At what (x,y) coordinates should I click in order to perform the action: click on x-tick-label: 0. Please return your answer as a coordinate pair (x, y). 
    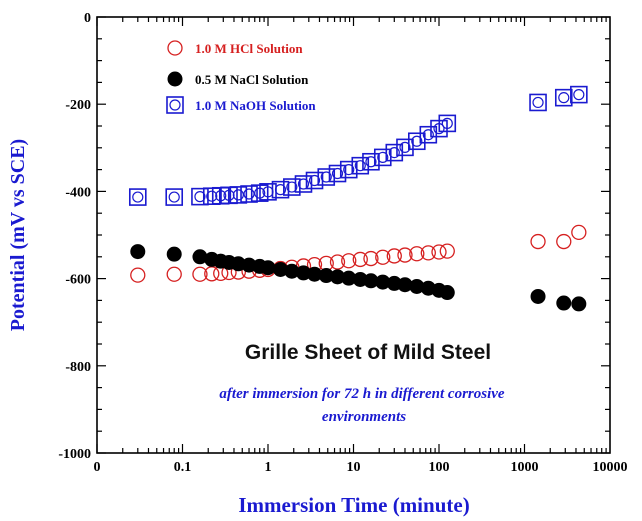
    Looking at the image, I should click on (97, 467).